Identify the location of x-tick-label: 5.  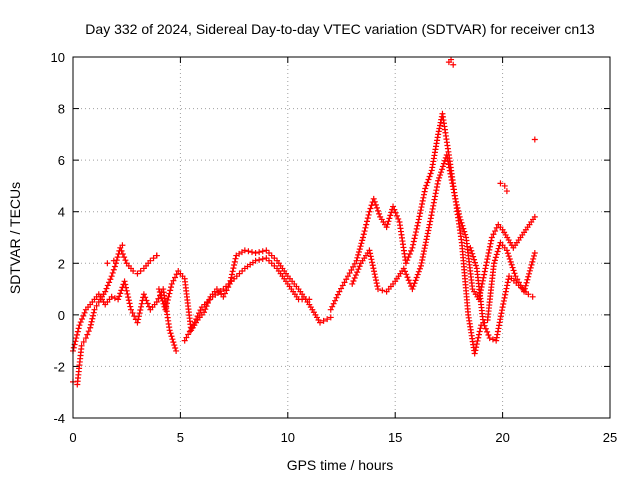
(180, 437).